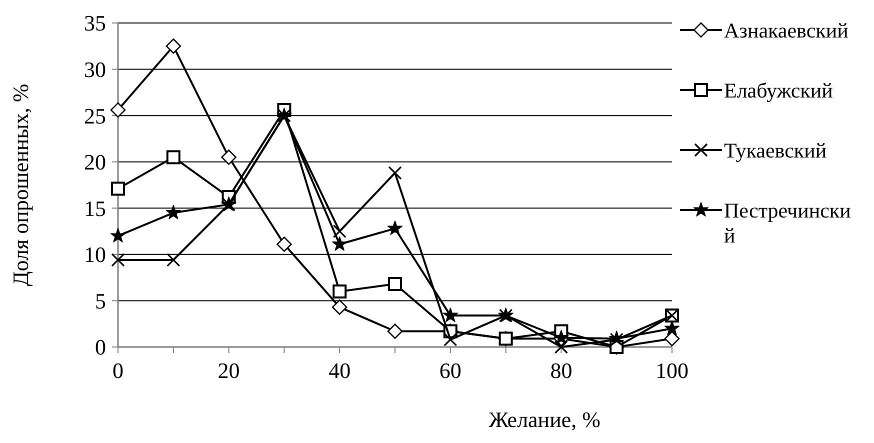 Image resolution: width=874 pixels, height=443 pixels. What do you see at coordinates (95, 208) in the screenshot?
I see `y-tick-label: 15` at bounding box center [95, 208].